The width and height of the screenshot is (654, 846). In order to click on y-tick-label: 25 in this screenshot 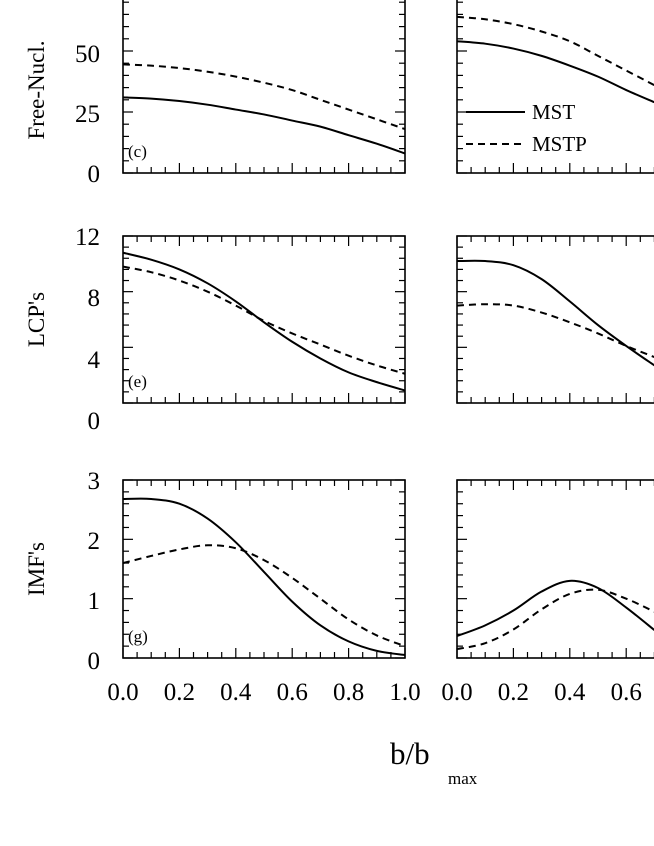, I will do `click(87, 114)`.